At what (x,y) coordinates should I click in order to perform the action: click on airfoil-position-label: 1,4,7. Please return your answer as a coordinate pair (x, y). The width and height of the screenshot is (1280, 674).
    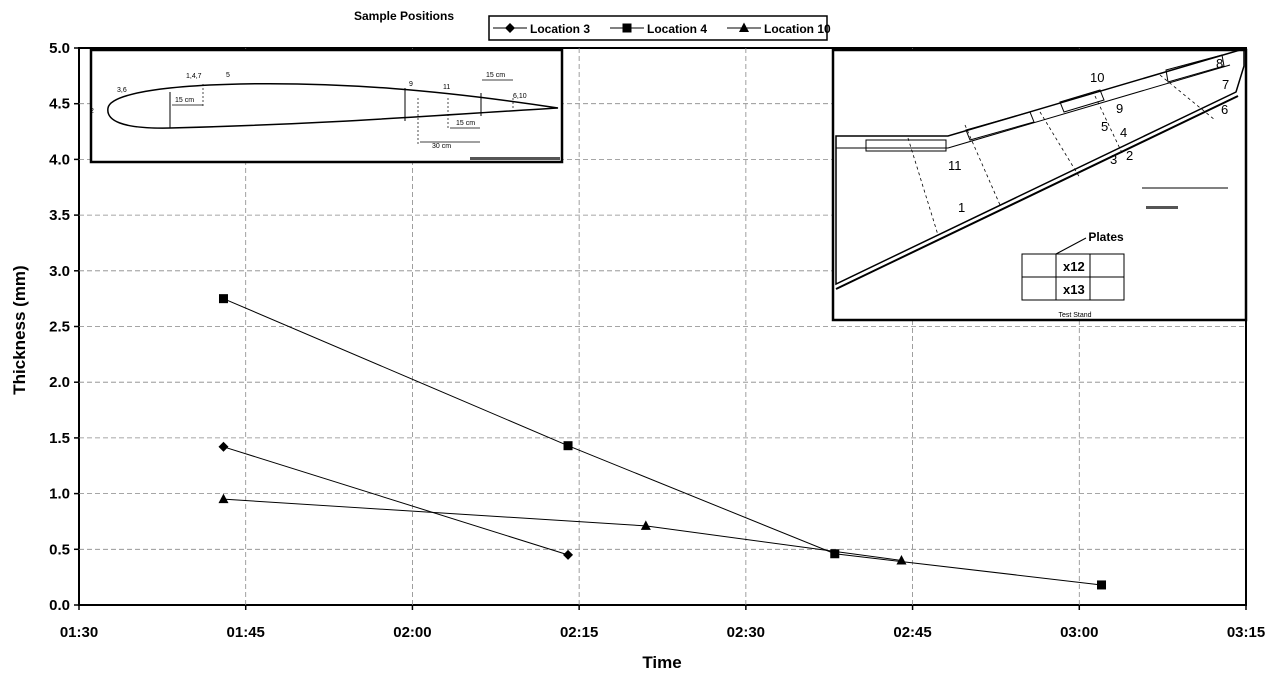
    Looking at the image, I should click on (194, 76).